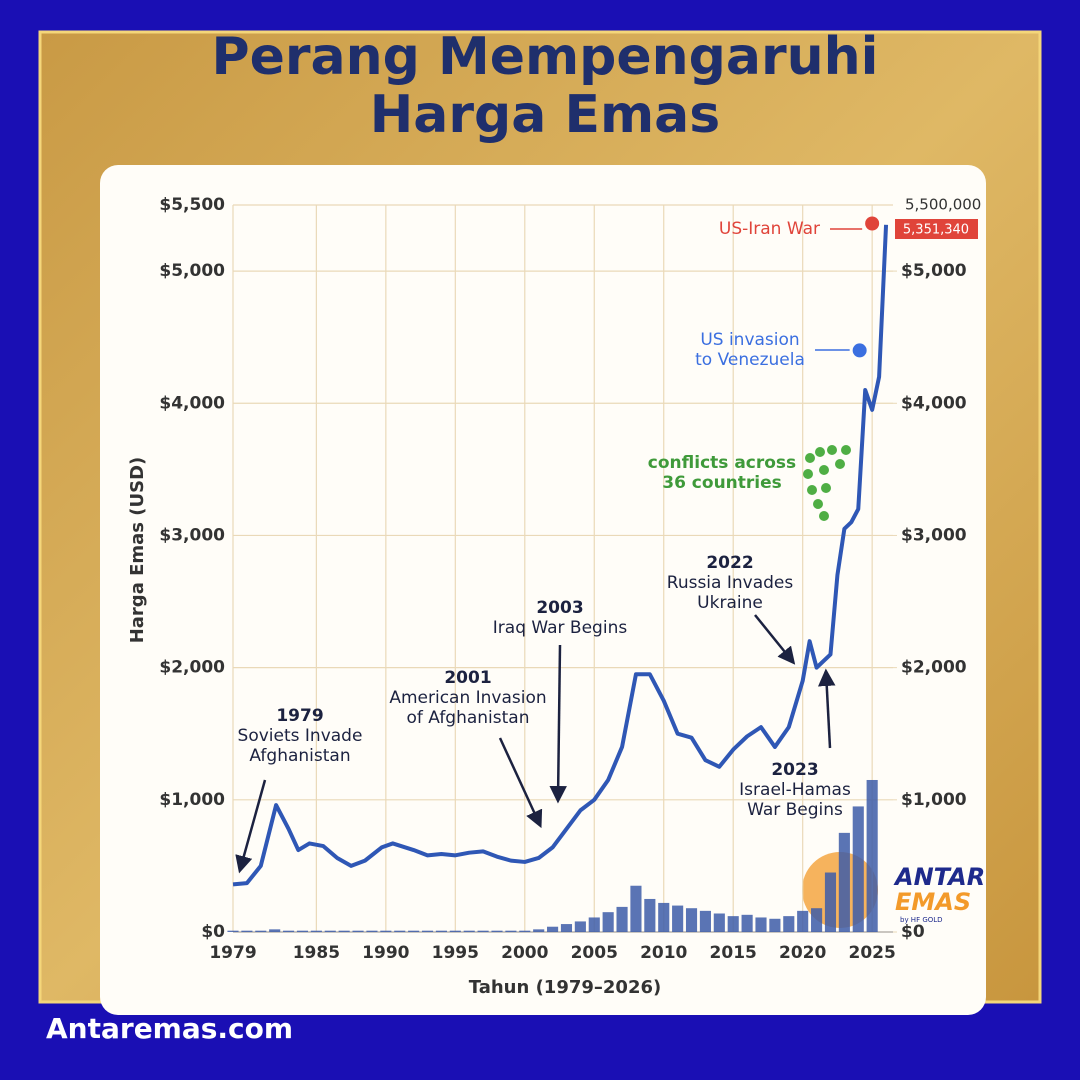 This screenshot has width=1080, height=1080. What do you see at coordinates (795, 790) in the screenshot?
I see `annotation-text: Israel-Hamas` at bounding box center [795, 790].